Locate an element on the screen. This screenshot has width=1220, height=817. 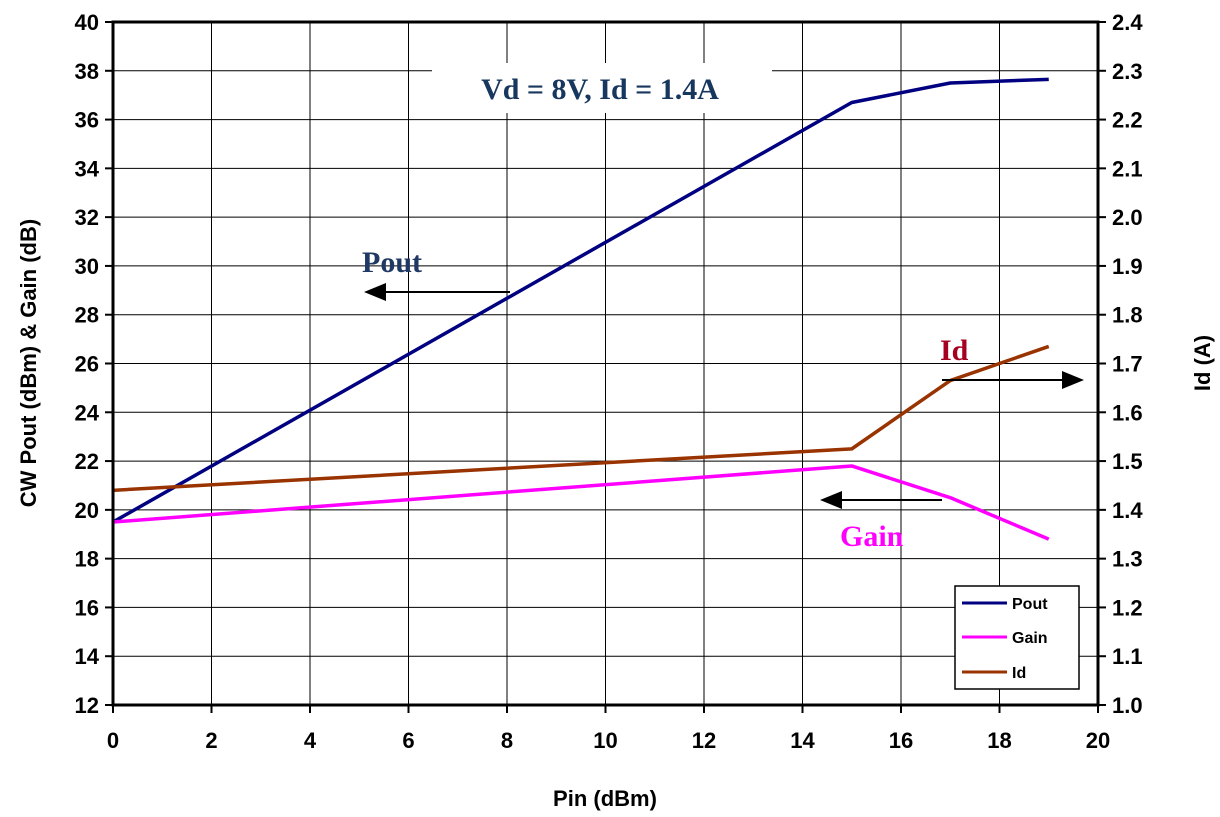
y-right-tick-label: 1.1 is located at coordinates (1127, 656).